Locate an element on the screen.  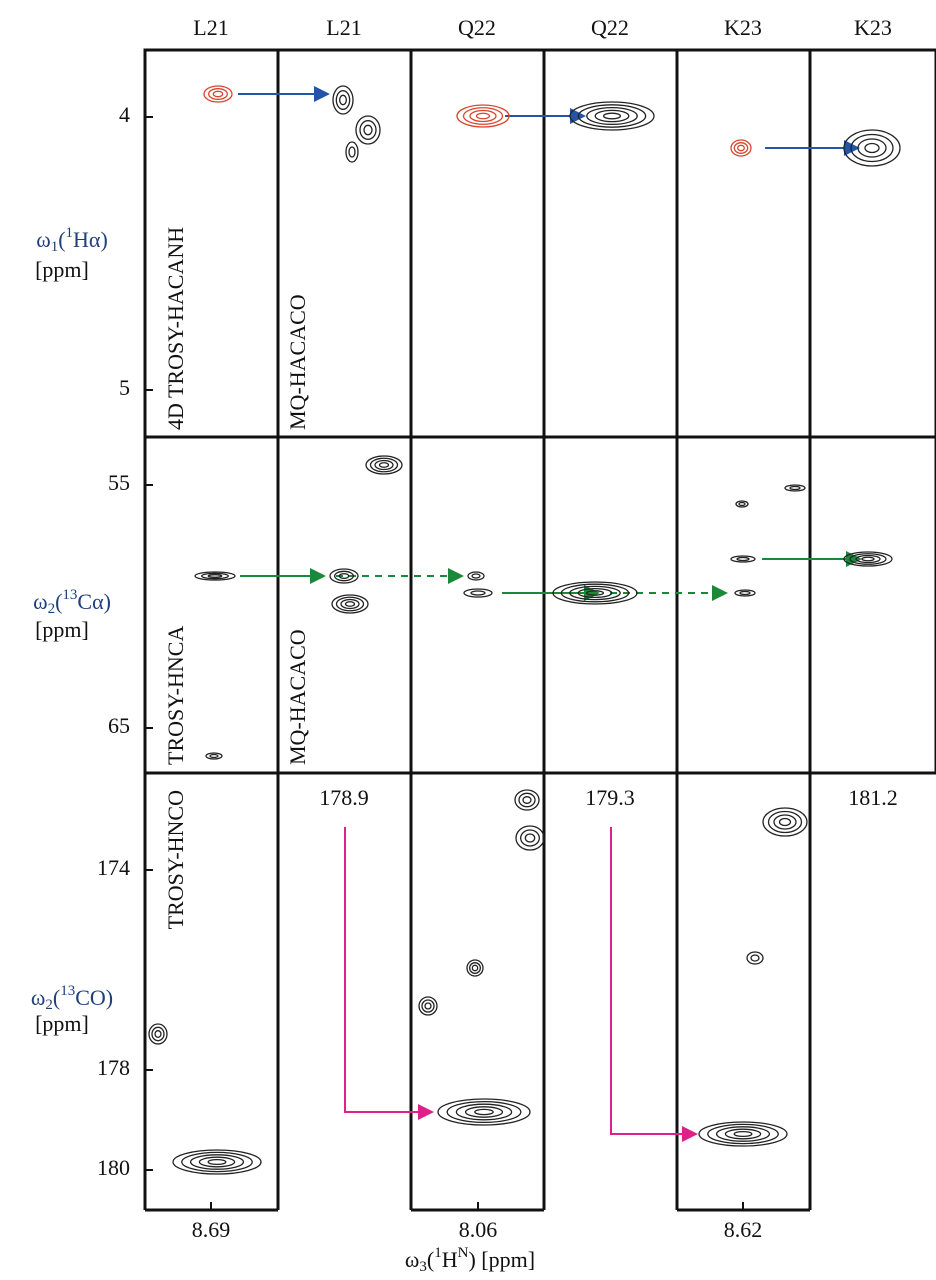
x-tick-label: 8.06 is located at coordinates (478, 1229).